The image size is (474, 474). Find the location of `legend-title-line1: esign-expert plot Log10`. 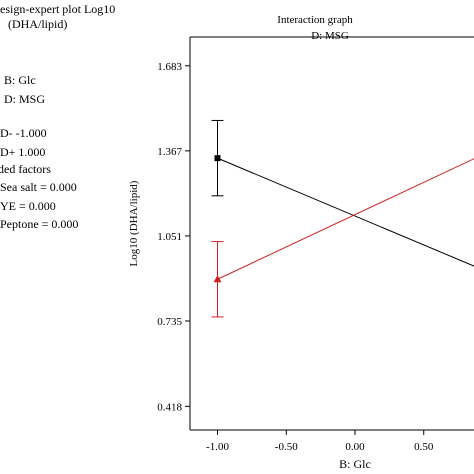

legend-title-line1: esign-expert plot Log10 is located at coordinates (58, 9).